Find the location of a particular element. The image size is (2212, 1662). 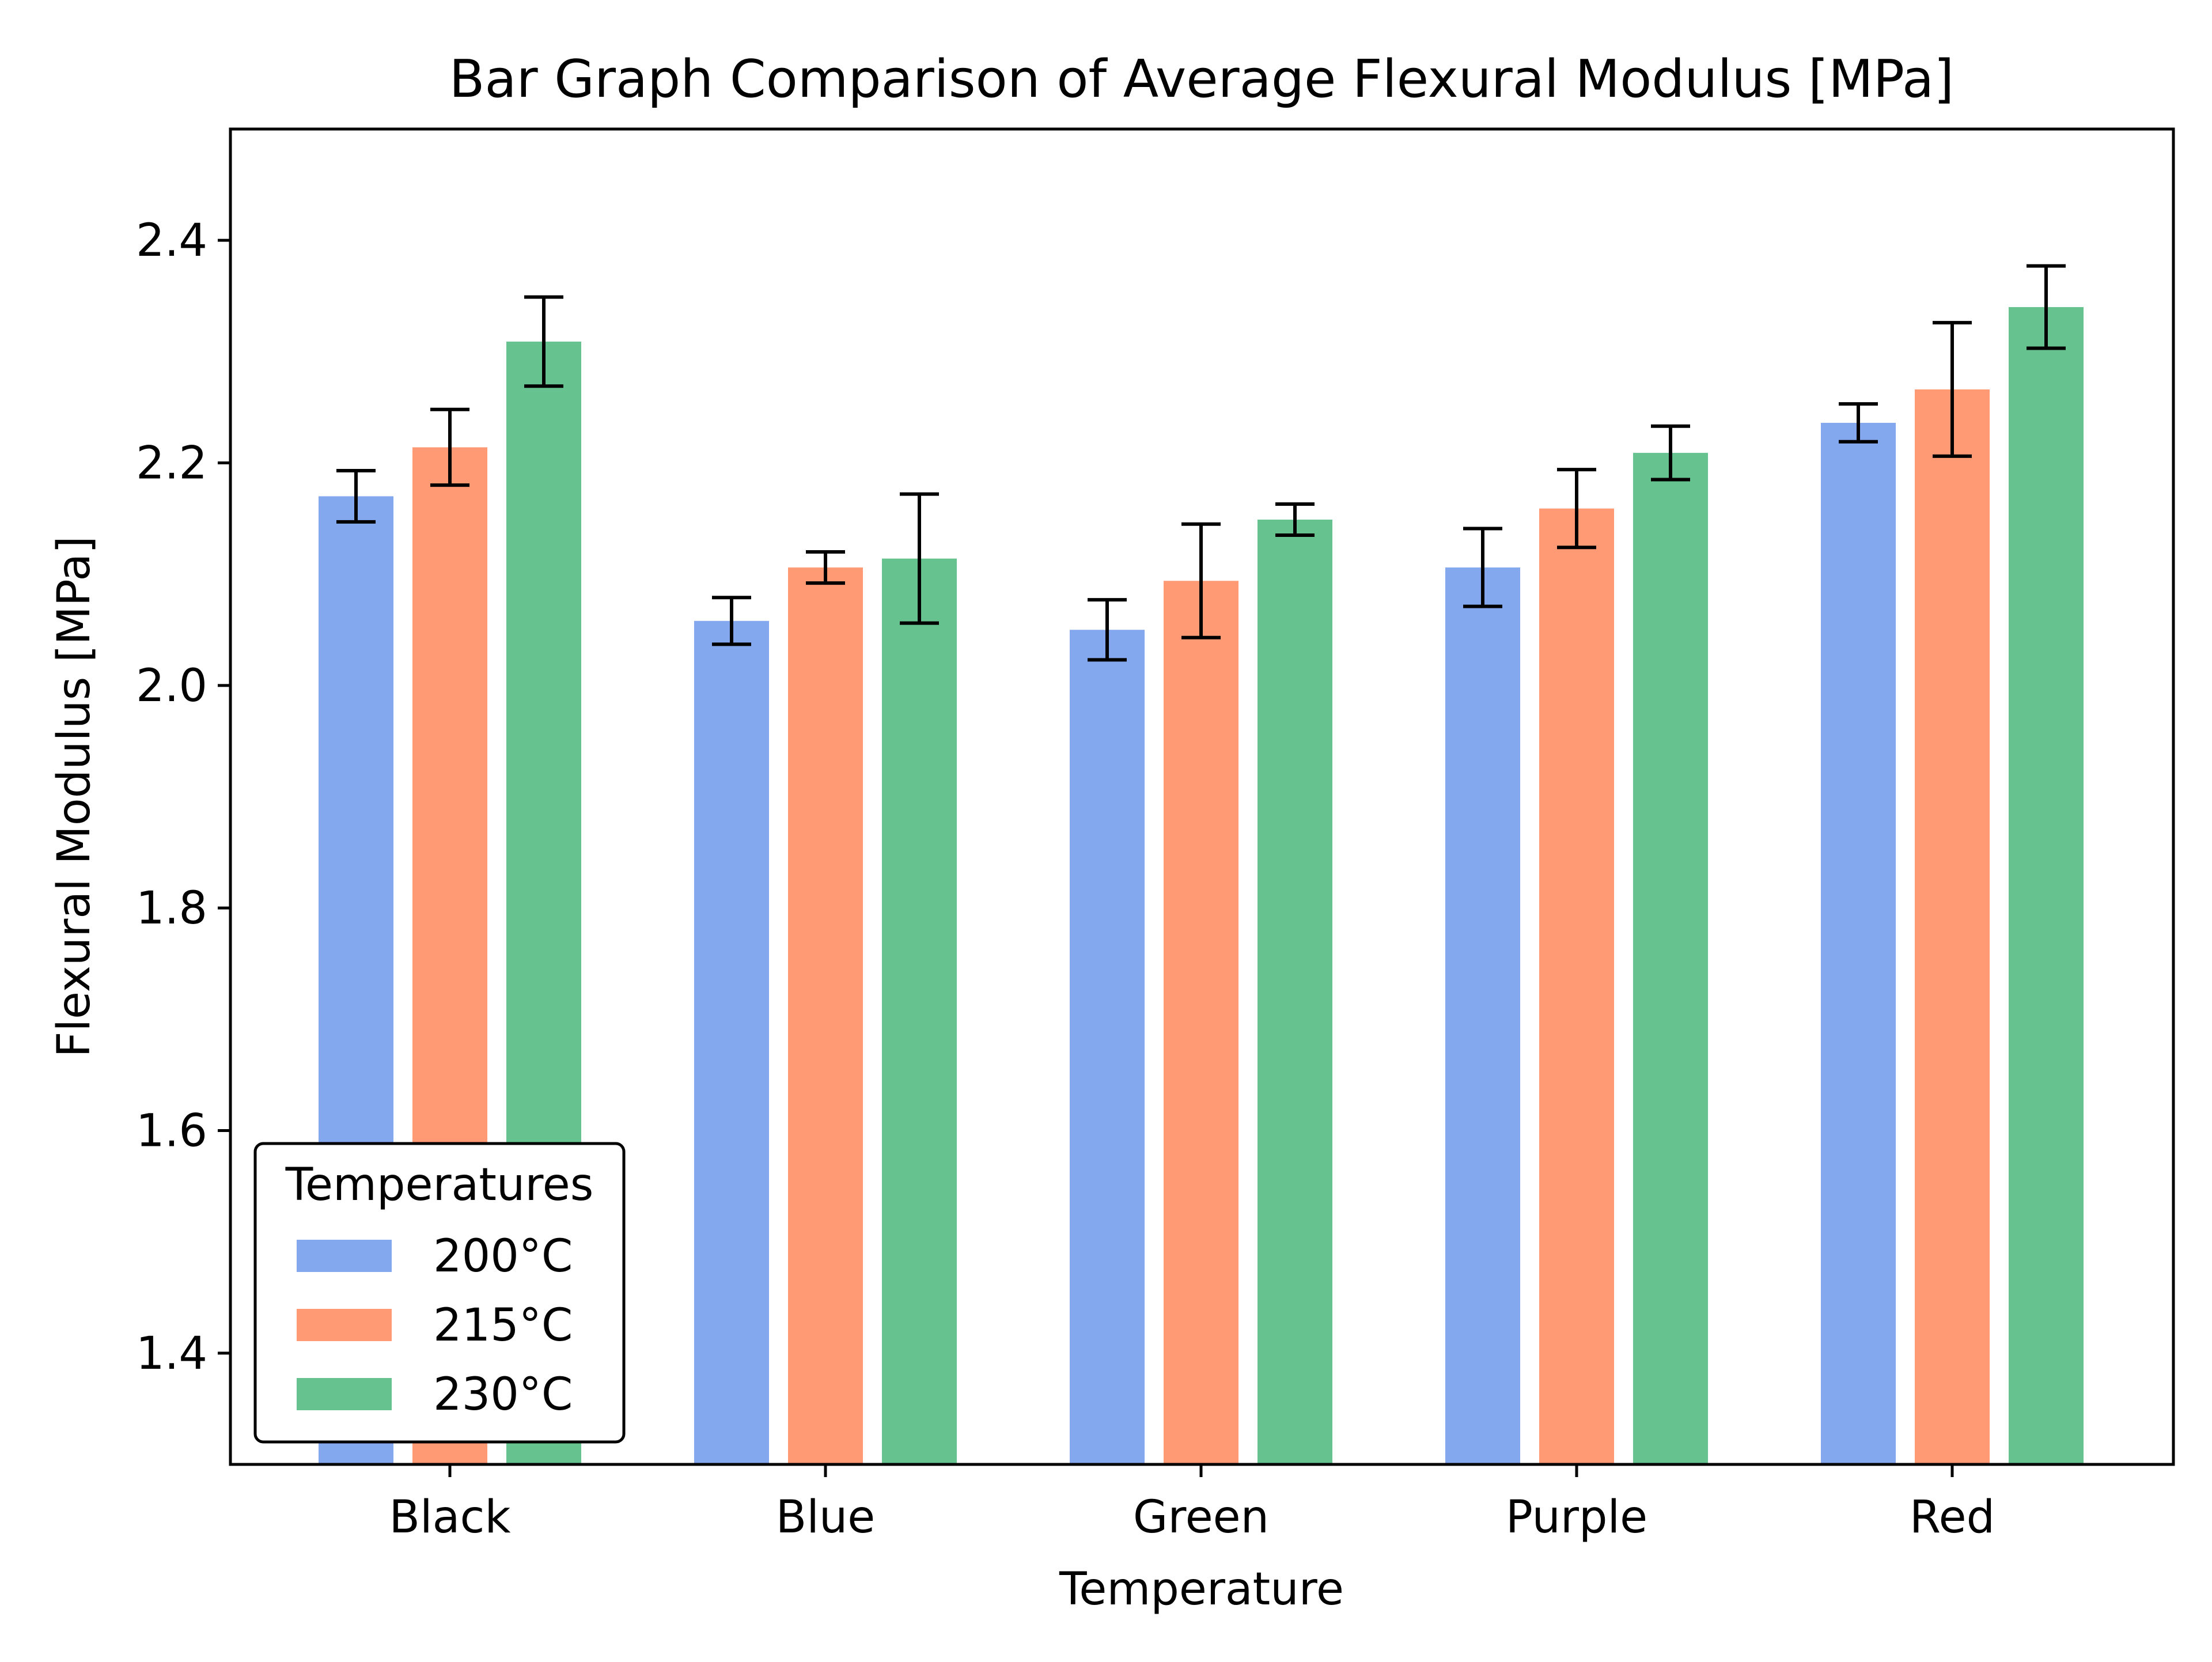

y-tick-label: 2.4 is located at coordinates (171, 241).